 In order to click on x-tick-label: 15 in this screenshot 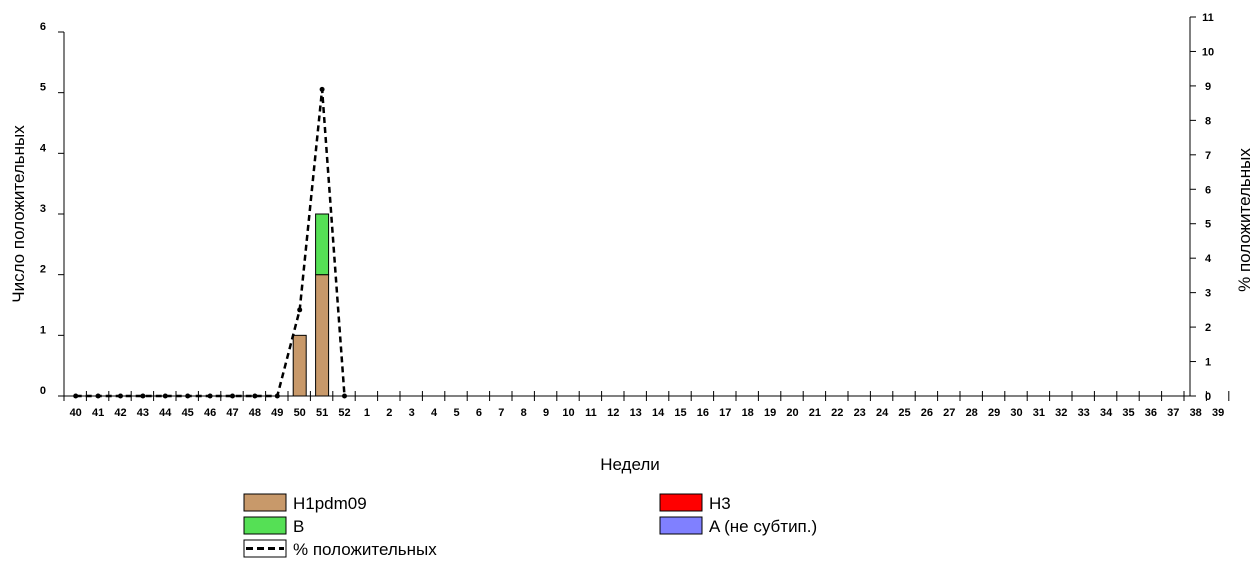, I will do `click(680, 413)`.